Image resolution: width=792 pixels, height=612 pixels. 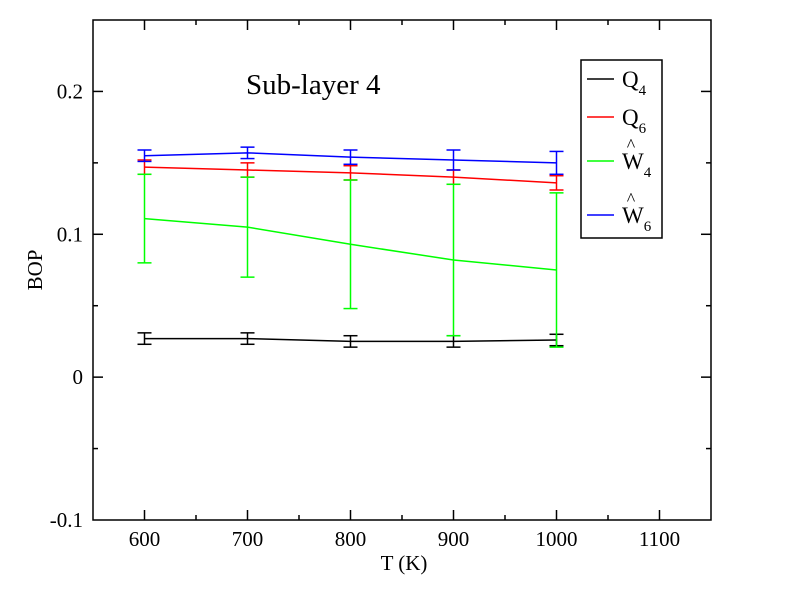 I want to click on legend-hat-w6: ^, so click(x=631, y=199).